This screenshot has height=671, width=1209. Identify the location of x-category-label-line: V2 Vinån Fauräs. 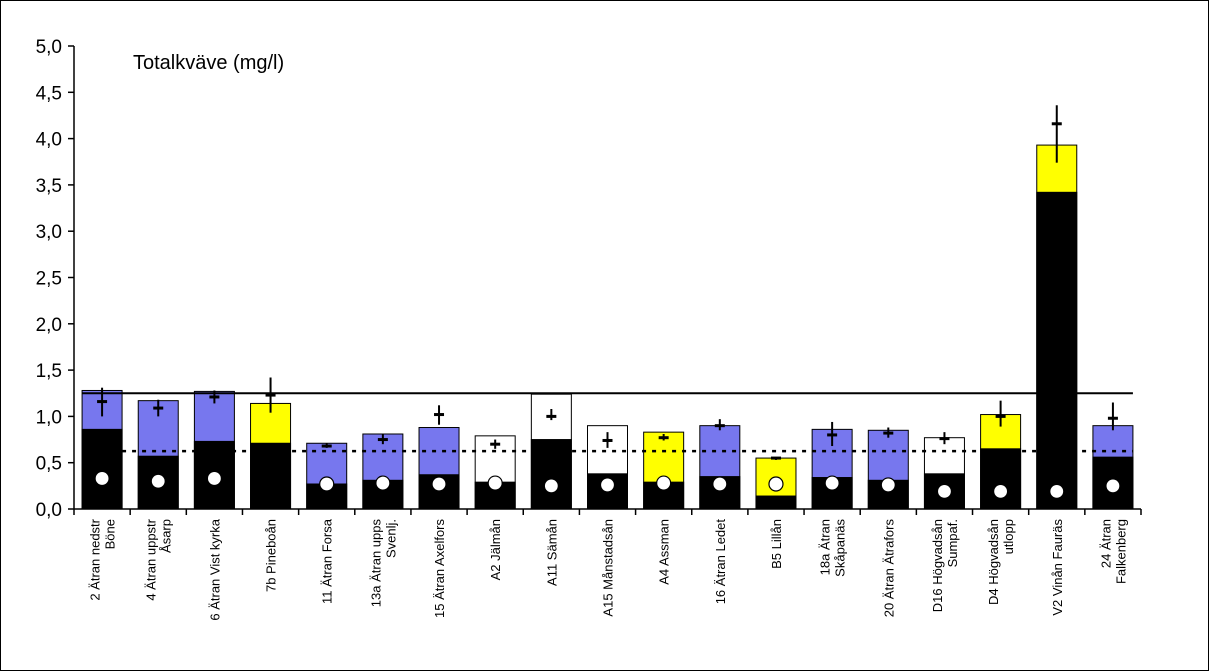
(1057, 567).